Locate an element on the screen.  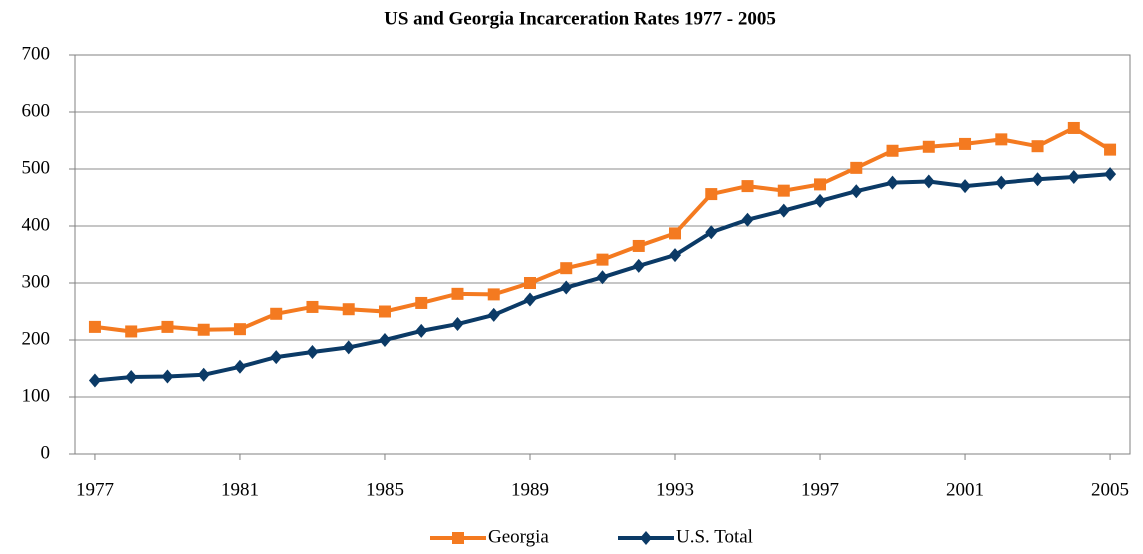
y-tick-label: 600 is located at coordinates (36, 110).